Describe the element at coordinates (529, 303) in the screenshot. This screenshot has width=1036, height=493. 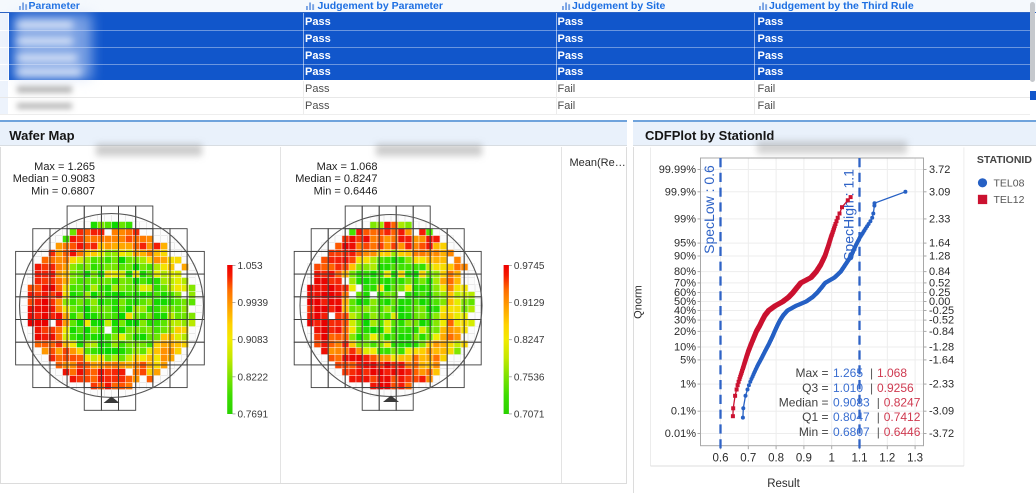
I see `svg-text: 0.9129` at that location.